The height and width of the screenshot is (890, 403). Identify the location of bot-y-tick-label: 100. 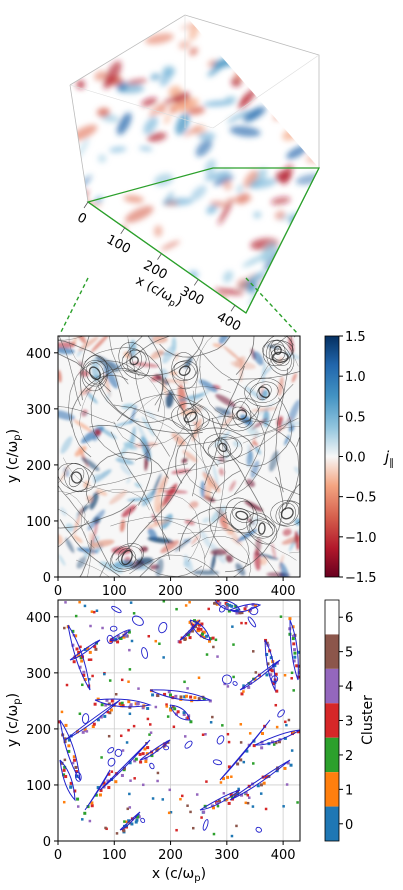
(38, 786).